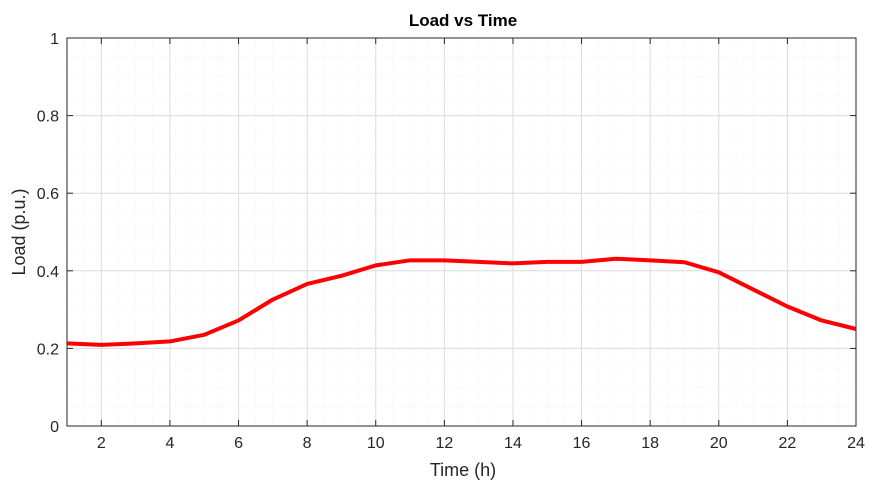 This screenshot has width=869, height=486. What do you see at coordinates (856, 443) in the screenshot?
I see `x-tick-label: 24` at bounding box center [856, 443].